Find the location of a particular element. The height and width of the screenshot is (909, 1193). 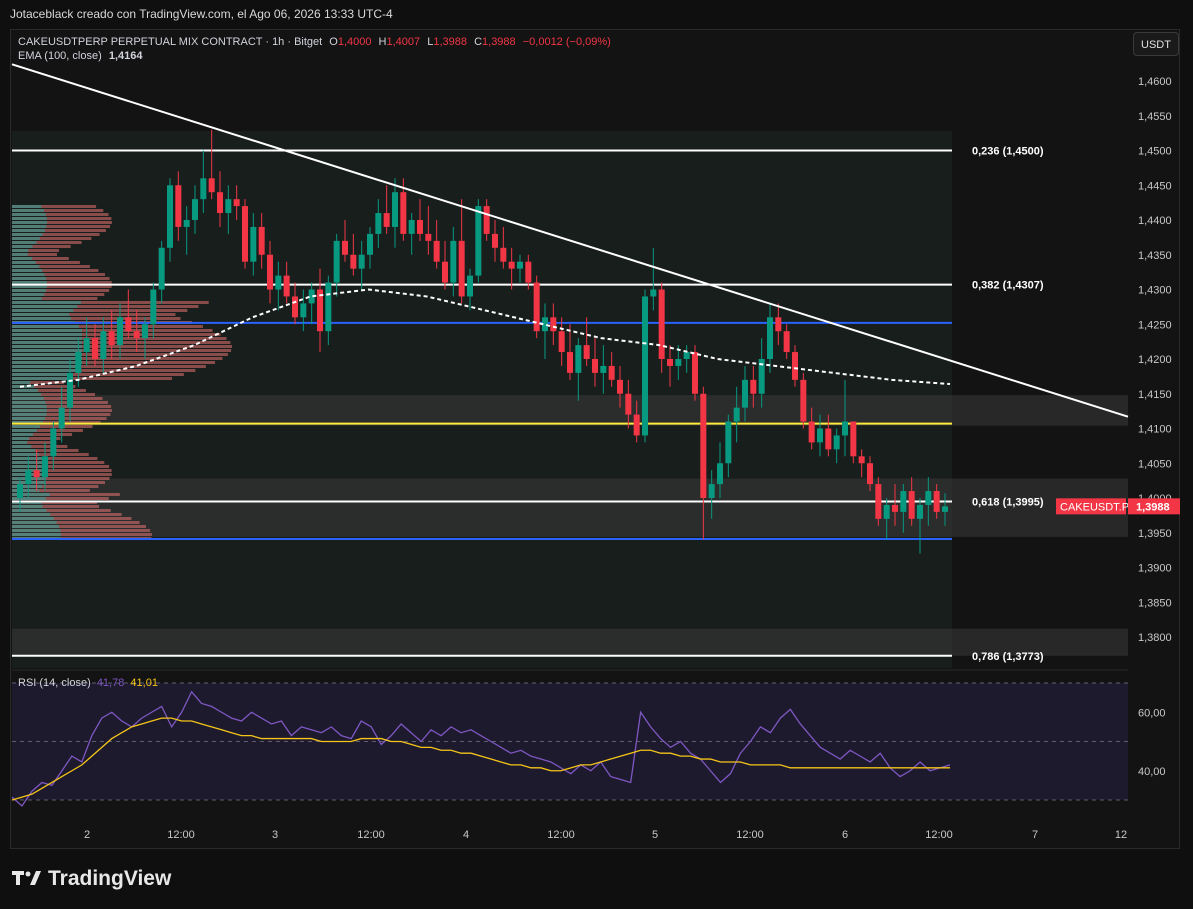

tradingview-logo-icon is located at coordinates (27, 879).